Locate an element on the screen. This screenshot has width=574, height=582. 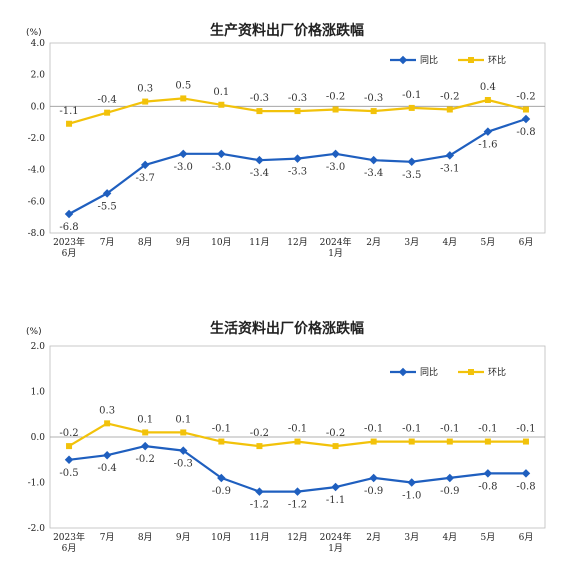
y-tick-label: -6.0 is located at coordinates (37, 202).